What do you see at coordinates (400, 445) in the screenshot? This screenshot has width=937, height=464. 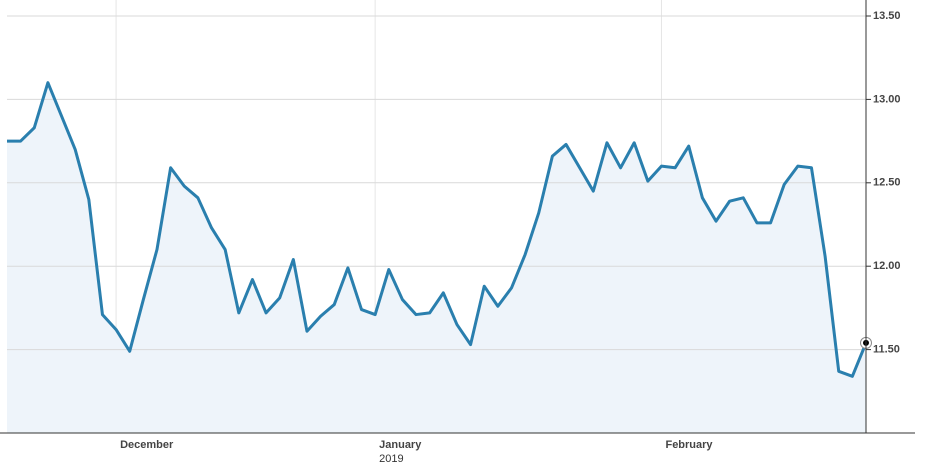 I see `x-tick-label: January` at bounding box center [400, 445].